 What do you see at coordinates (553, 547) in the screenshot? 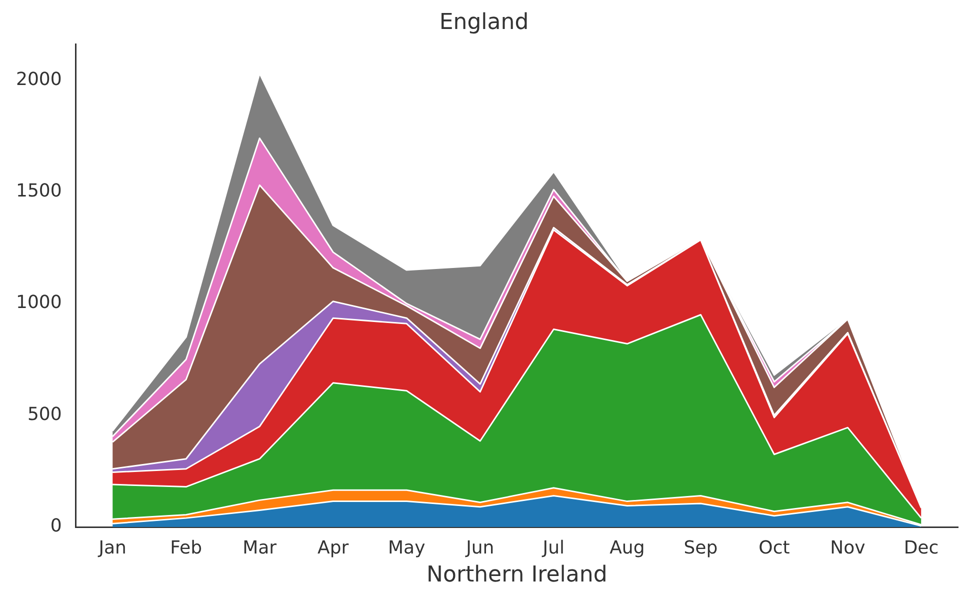
I see `x-tick-label: Jul` at bounding box center [553, 547].